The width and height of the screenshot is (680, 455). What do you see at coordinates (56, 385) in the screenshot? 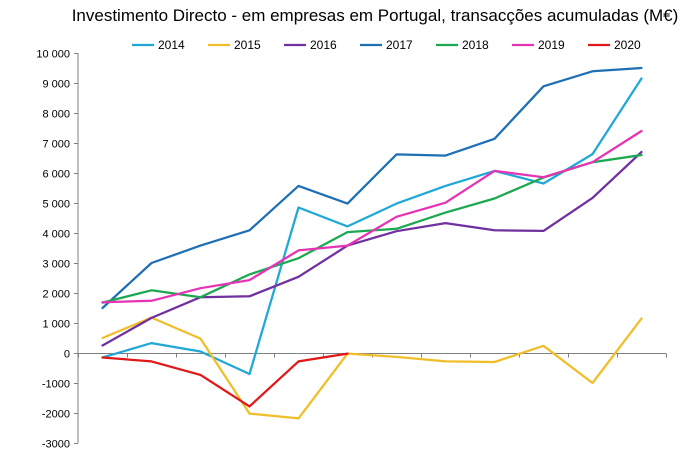
I see `y-tick-label: -1000` at bounding box center [56, 385].